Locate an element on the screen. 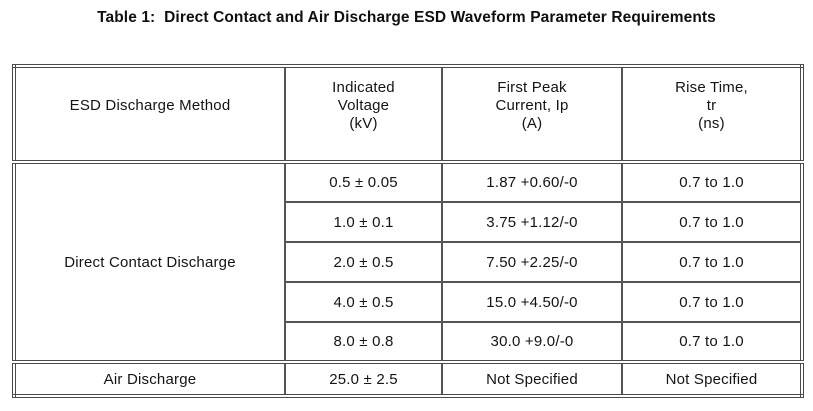 The image size is (813, 411). cell-indicated-voltage: 0.5 ± 0.05 is located at coordinates (363, 182).